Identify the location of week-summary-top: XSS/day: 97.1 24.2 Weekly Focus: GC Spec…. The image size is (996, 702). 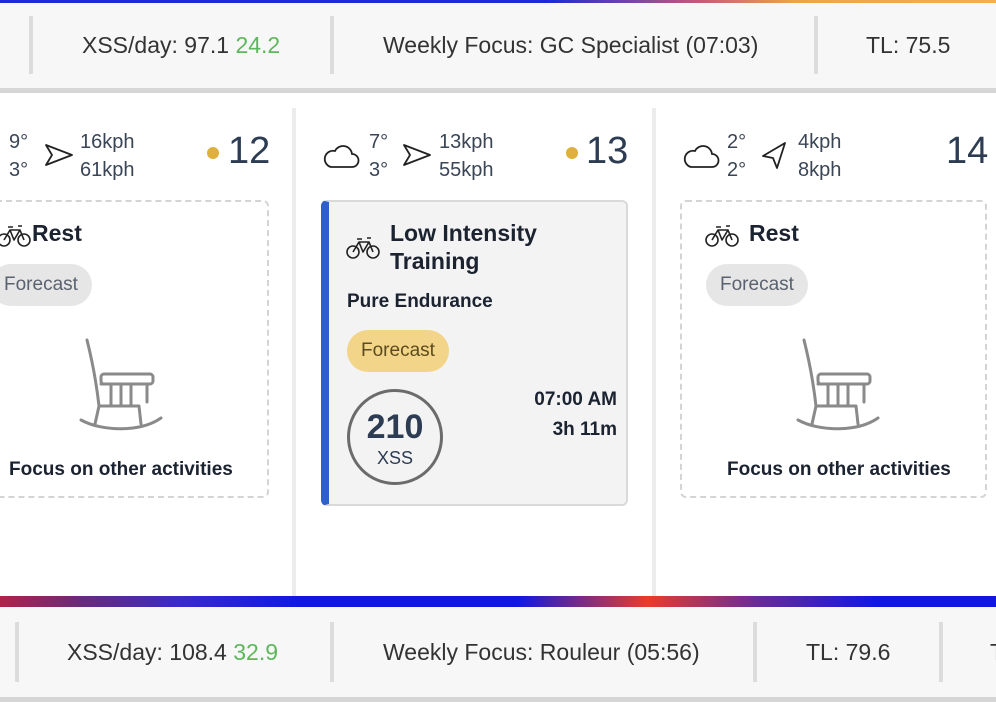
(498, 48).